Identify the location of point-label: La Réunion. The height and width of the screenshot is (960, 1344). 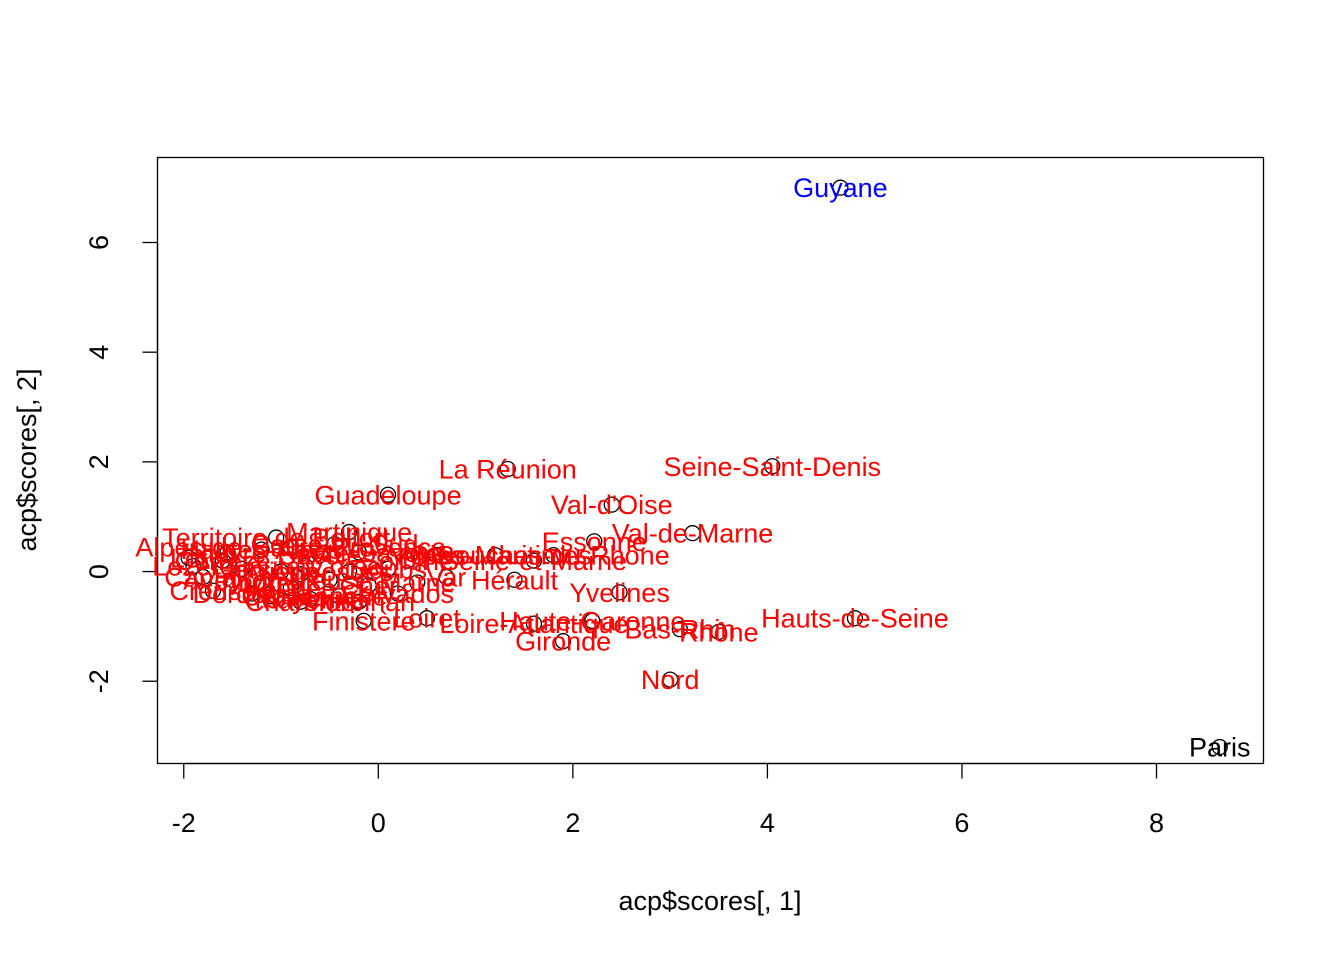
(508, 470).